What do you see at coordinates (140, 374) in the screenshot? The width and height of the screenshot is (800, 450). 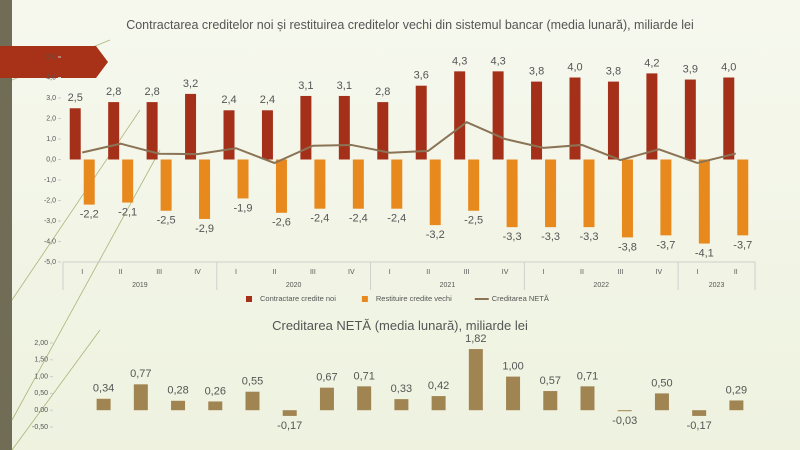 I see `data-label: 0,77` at bounding box center [140, 374].